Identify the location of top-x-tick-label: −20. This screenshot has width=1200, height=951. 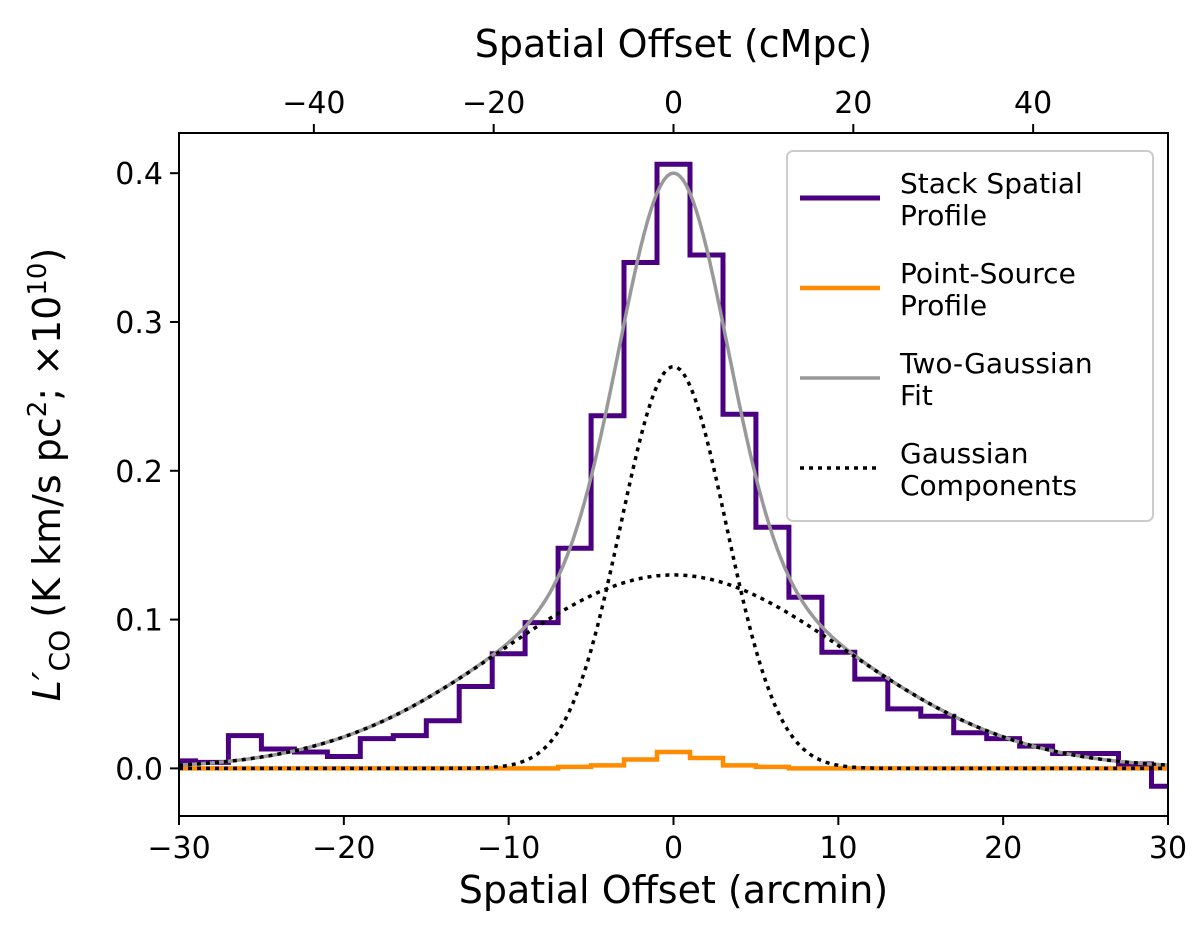
(493, 103).